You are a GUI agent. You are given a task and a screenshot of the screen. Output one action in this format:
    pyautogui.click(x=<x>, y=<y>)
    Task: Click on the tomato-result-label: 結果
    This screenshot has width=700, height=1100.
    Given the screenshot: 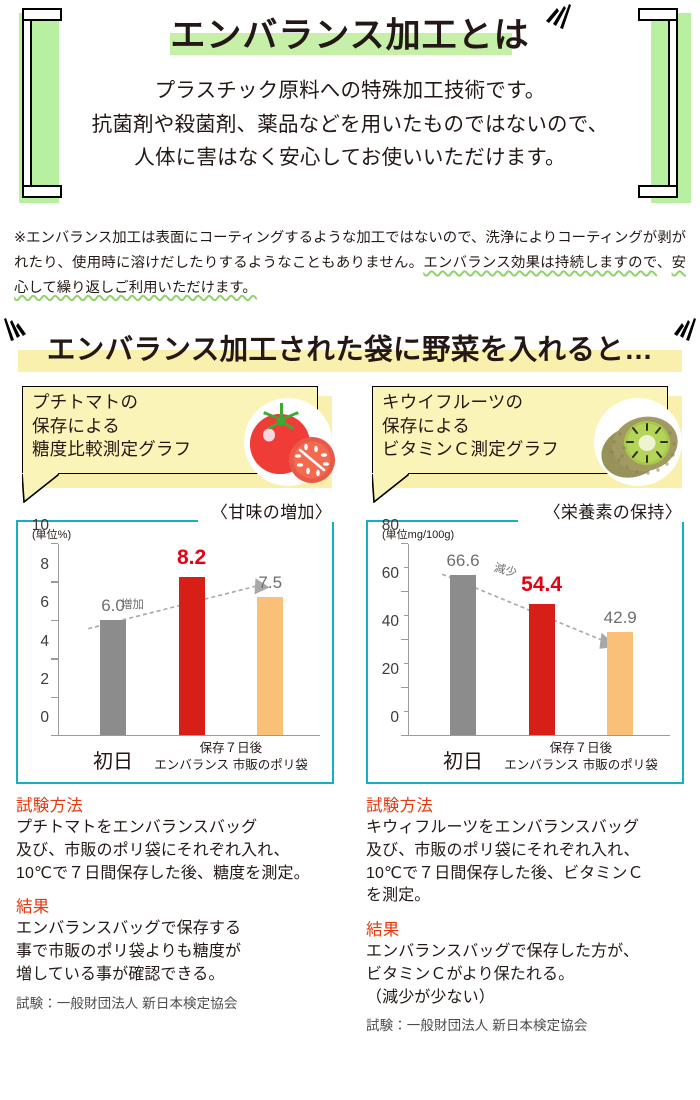 What is the action you would take?
    pyautogui.click(x=33, y=907)
    